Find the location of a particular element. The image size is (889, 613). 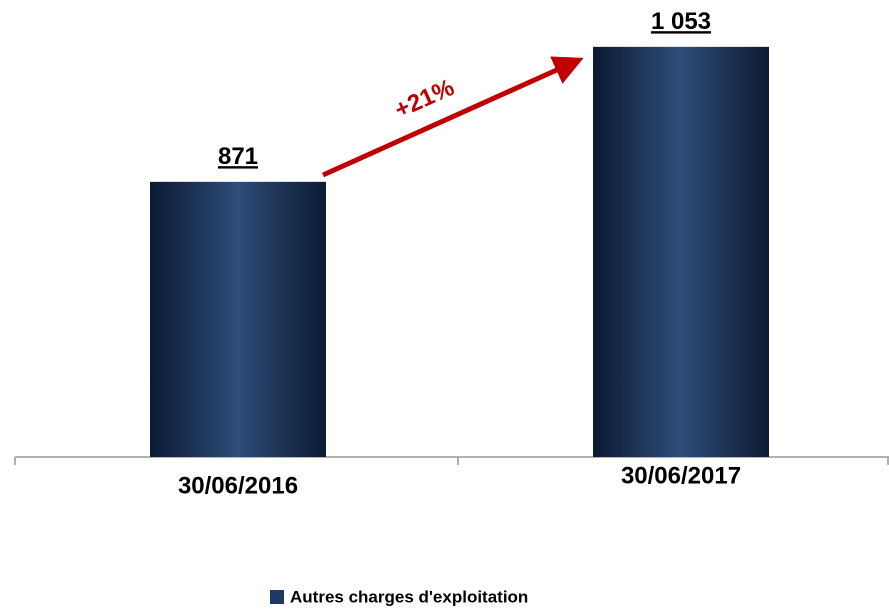

legend-label: Autres charges d'exploitation is located at coordinates (409, 596).